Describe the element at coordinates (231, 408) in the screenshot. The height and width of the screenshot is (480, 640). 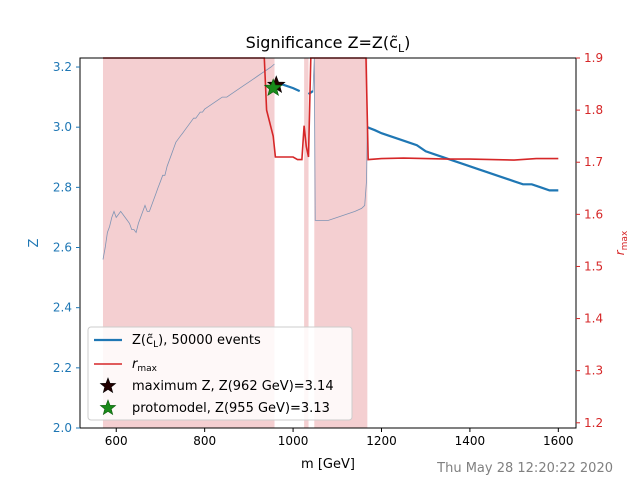
I see `legend-label-proto: protomodel, Z(955 GeV)=3.13` at that location.